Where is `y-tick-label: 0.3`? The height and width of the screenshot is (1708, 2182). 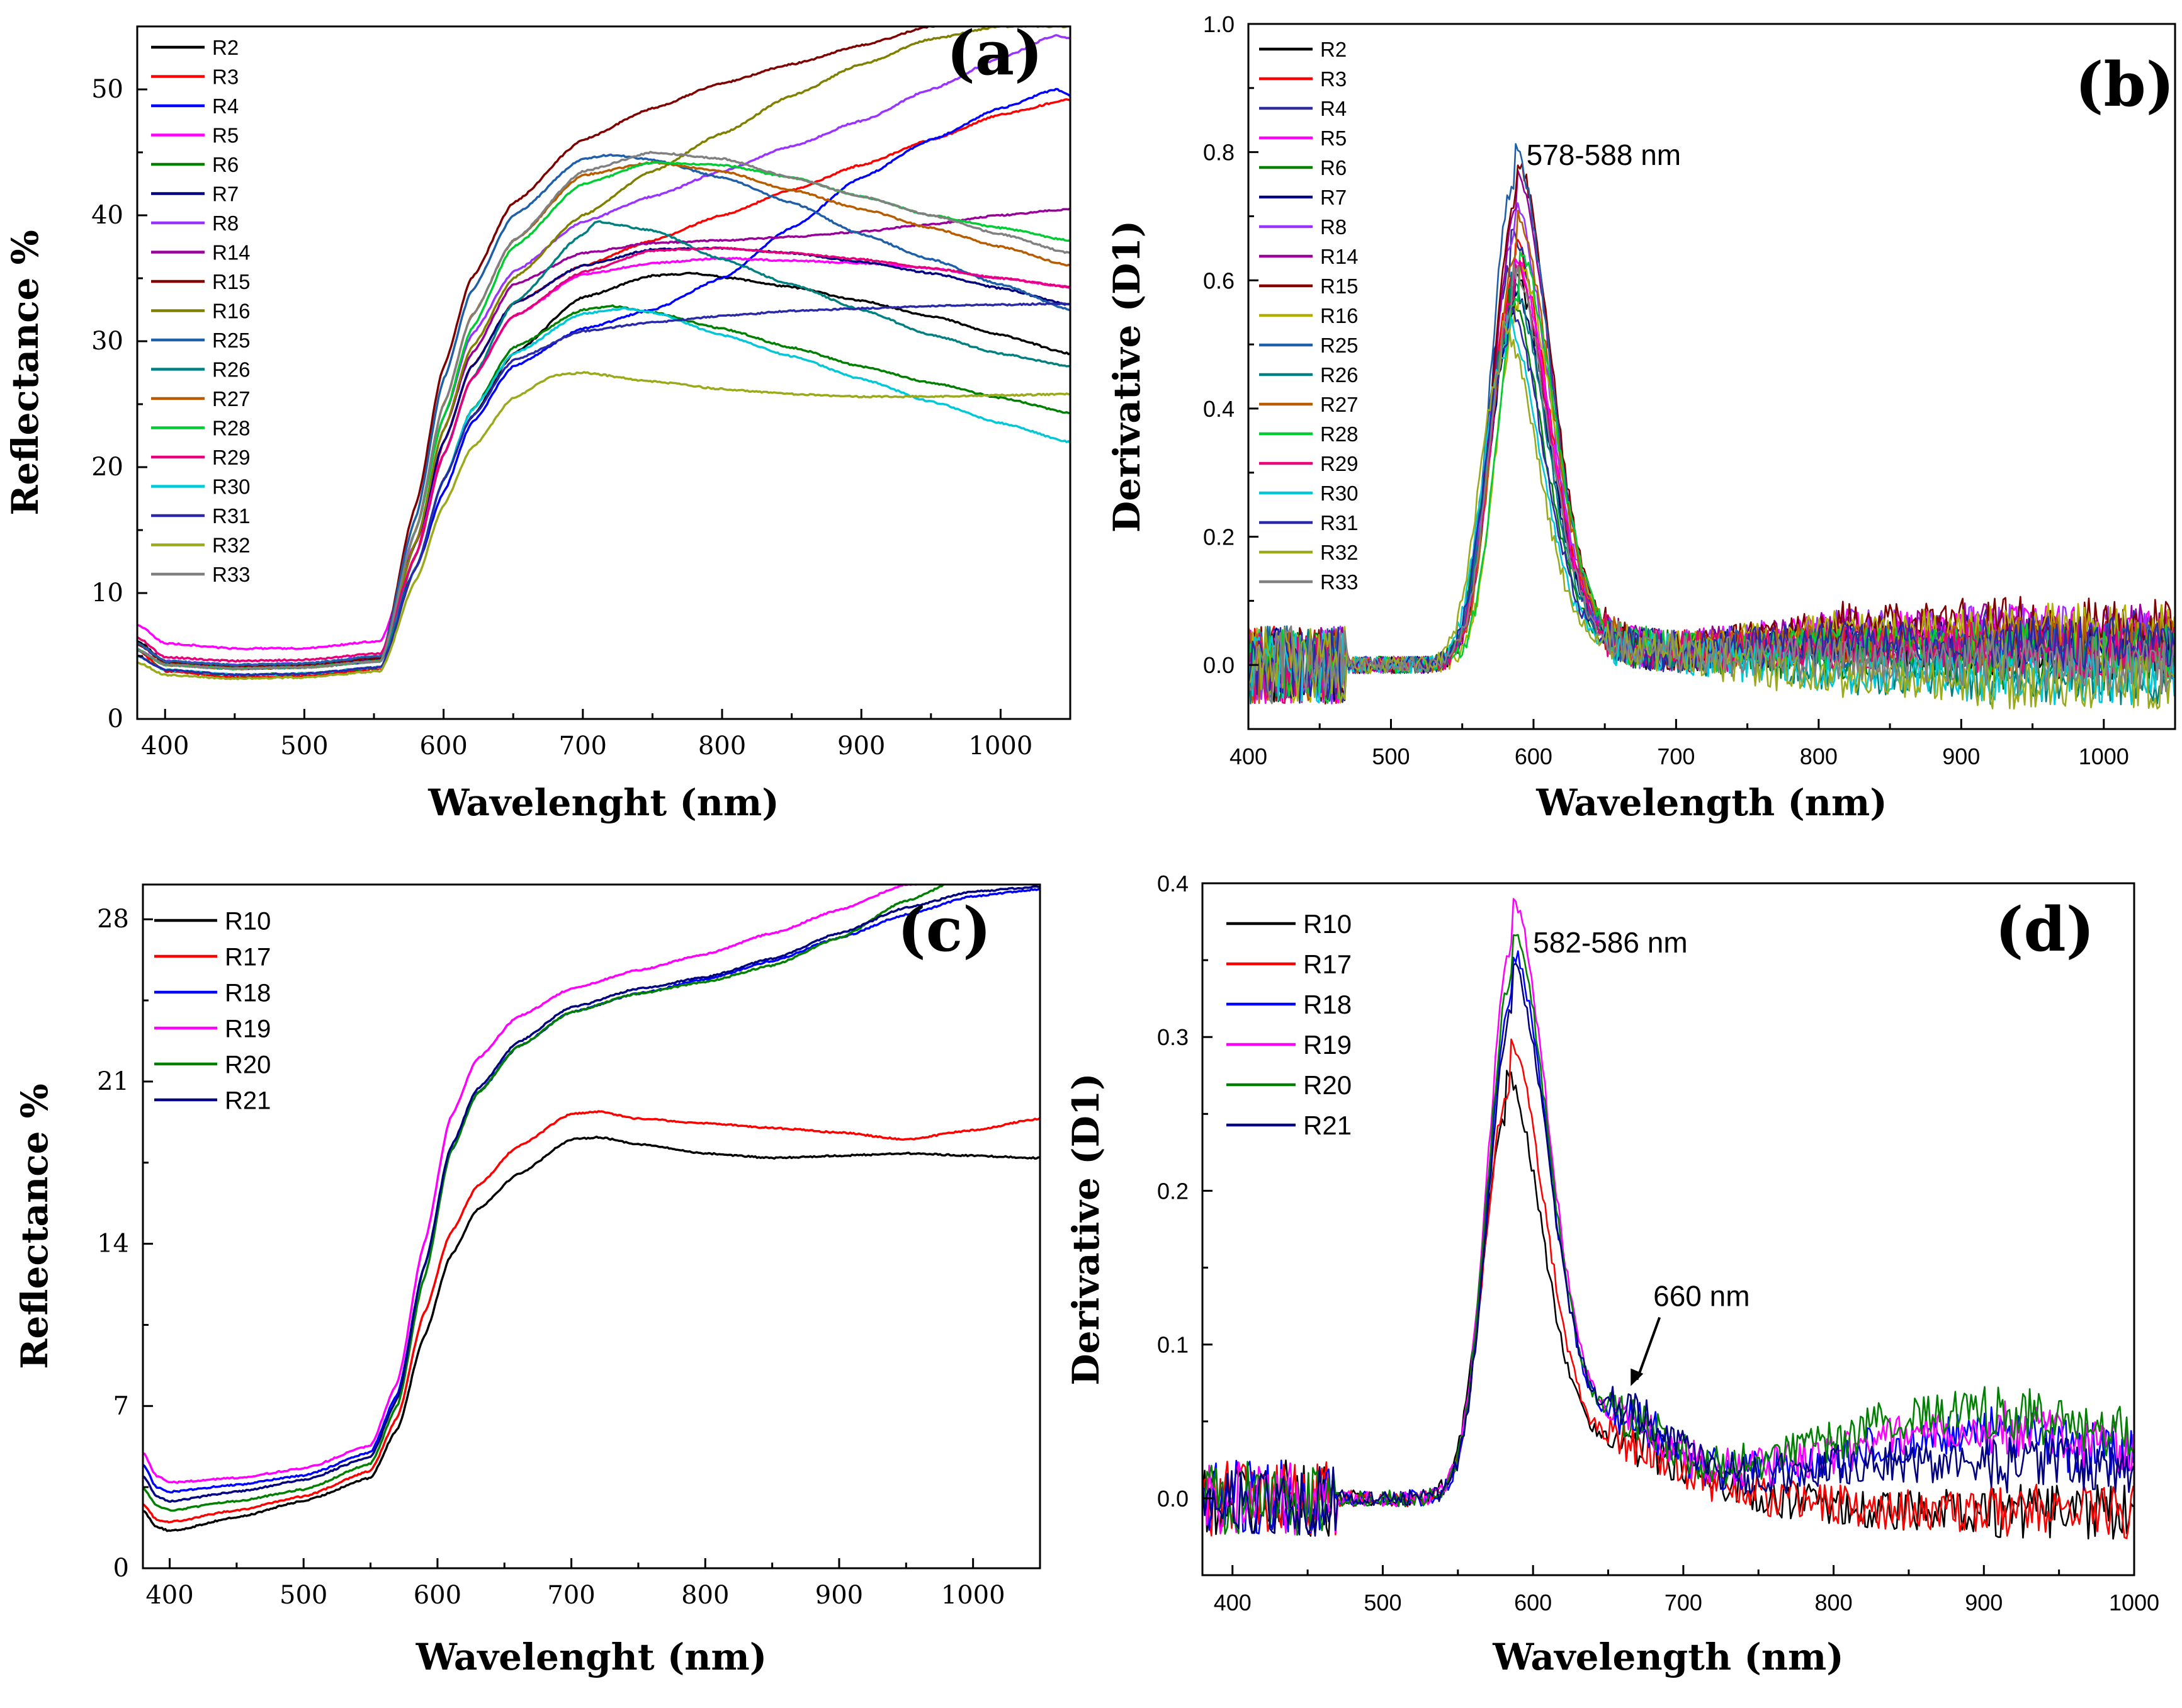
y-tick-label: 0.3 is located at coordinates (1173, 1037).